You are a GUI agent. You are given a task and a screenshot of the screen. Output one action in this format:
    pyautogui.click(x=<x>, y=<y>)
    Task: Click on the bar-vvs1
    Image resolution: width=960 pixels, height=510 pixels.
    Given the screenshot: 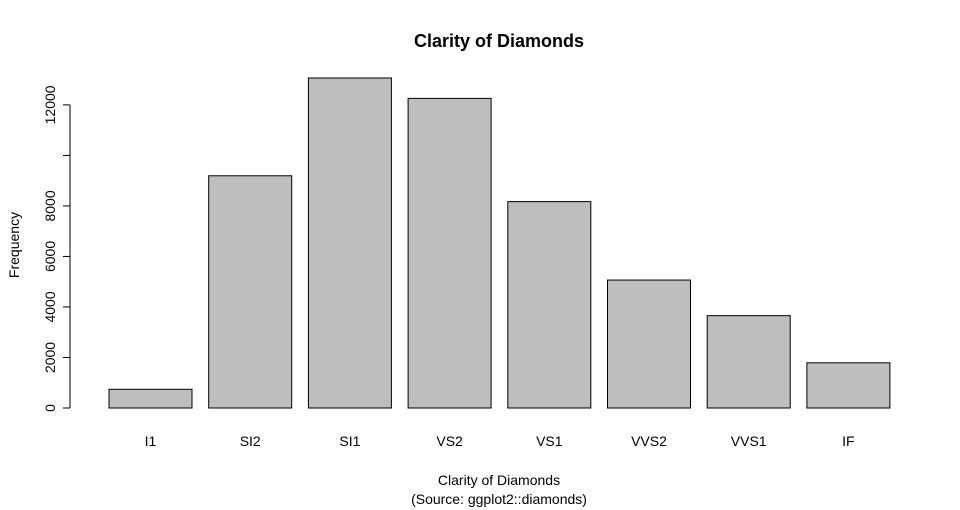 What is the action you would take?
    pyautogui.click(x=748, y=362)
    